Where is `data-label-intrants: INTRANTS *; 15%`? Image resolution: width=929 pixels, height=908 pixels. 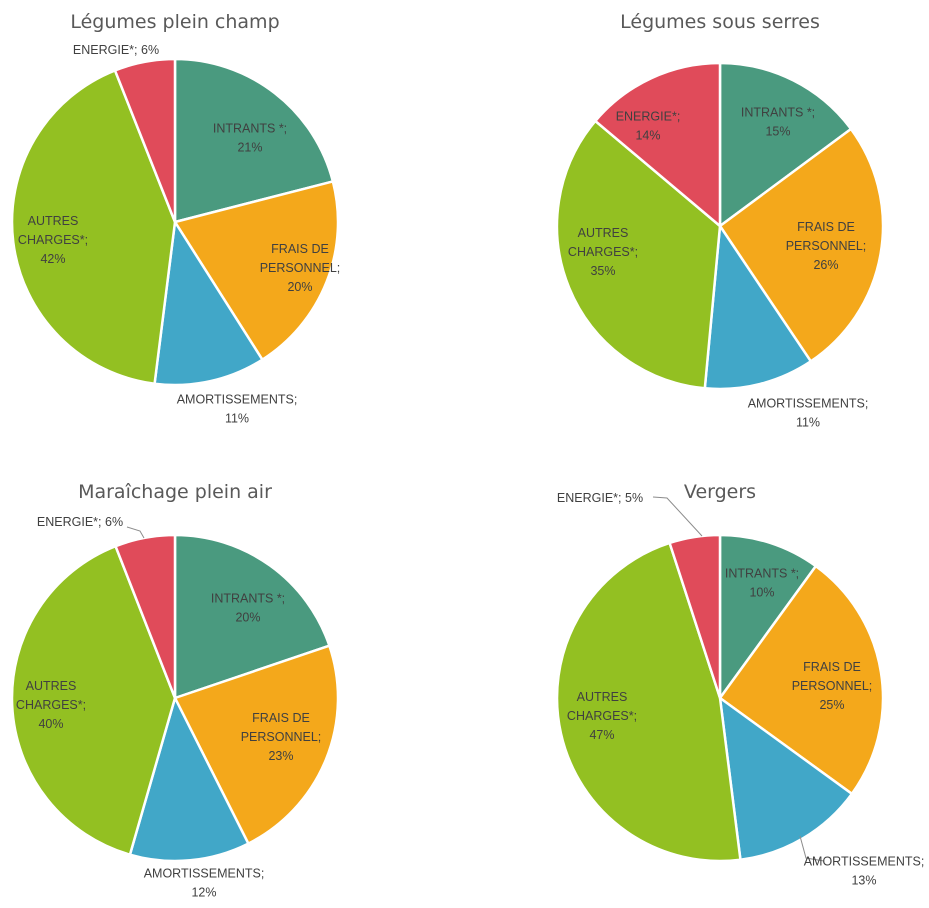
data-label-intrants: INTRANTS *; 15% is located at coordinates (778, 122).